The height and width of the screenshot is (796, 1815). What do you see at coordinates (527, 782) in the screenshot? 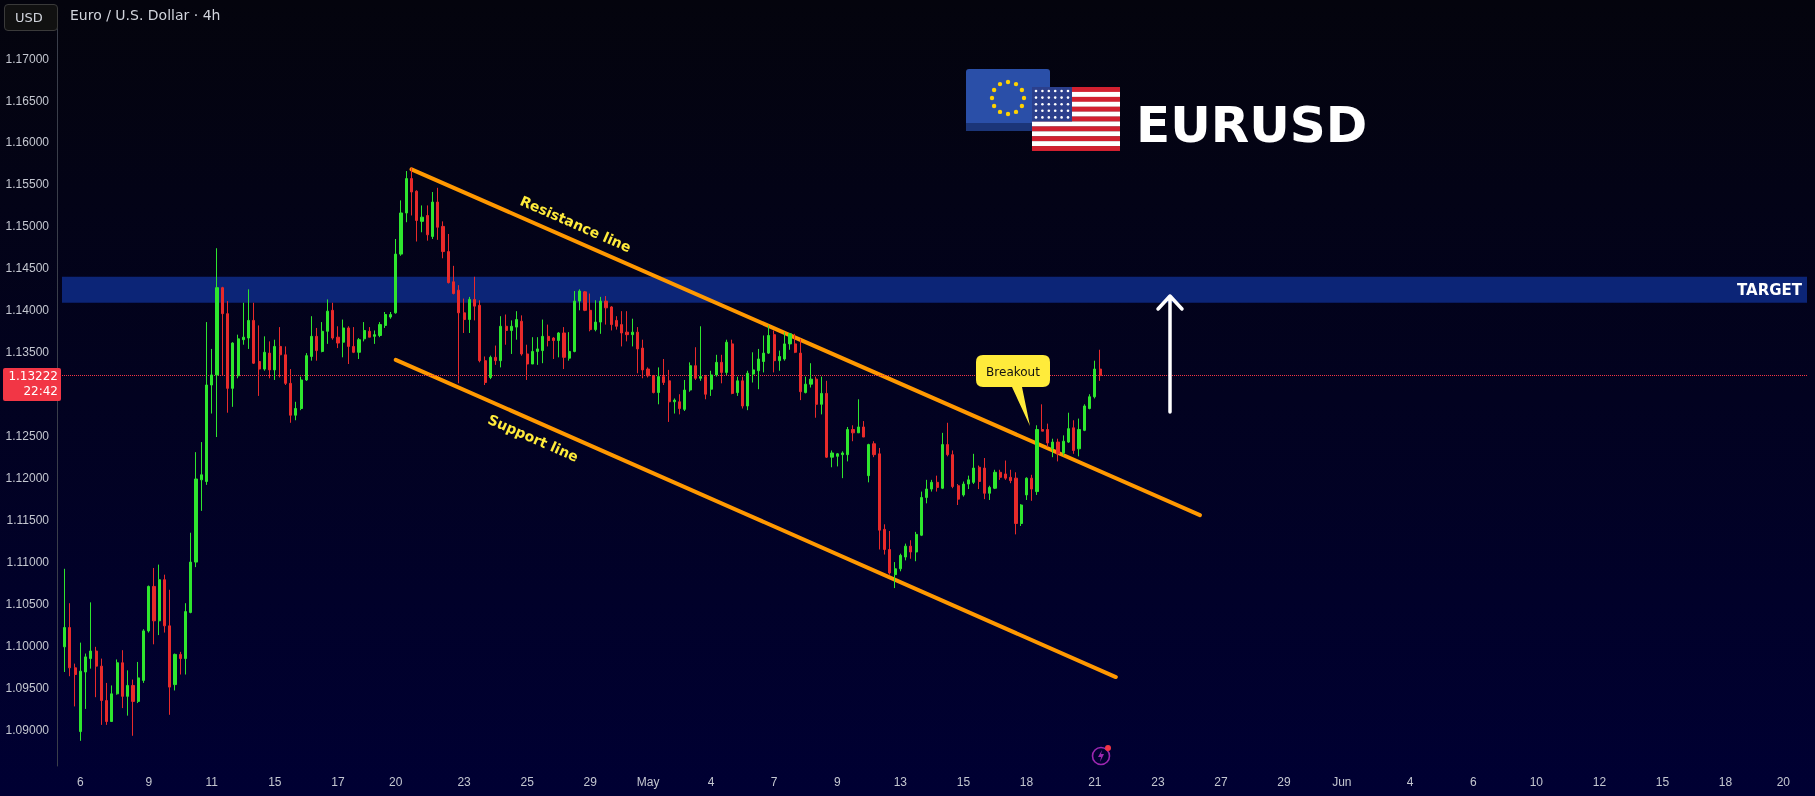
I see `x-tick-label: 25` at bounding box center [527, 782].